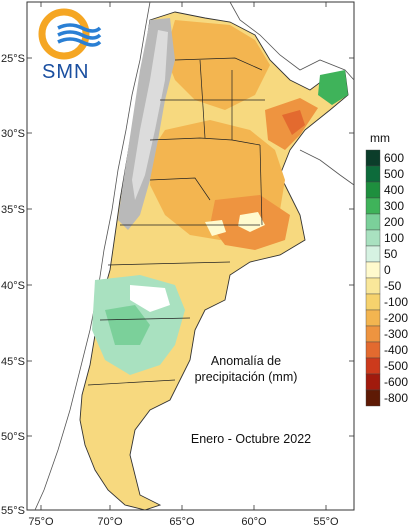 The width and height of the screenshot is (420, 531). What do you see at coordinates (396, 382) in the screenshot?
I see `legend-label: -600` at bounding box center [396, 382].